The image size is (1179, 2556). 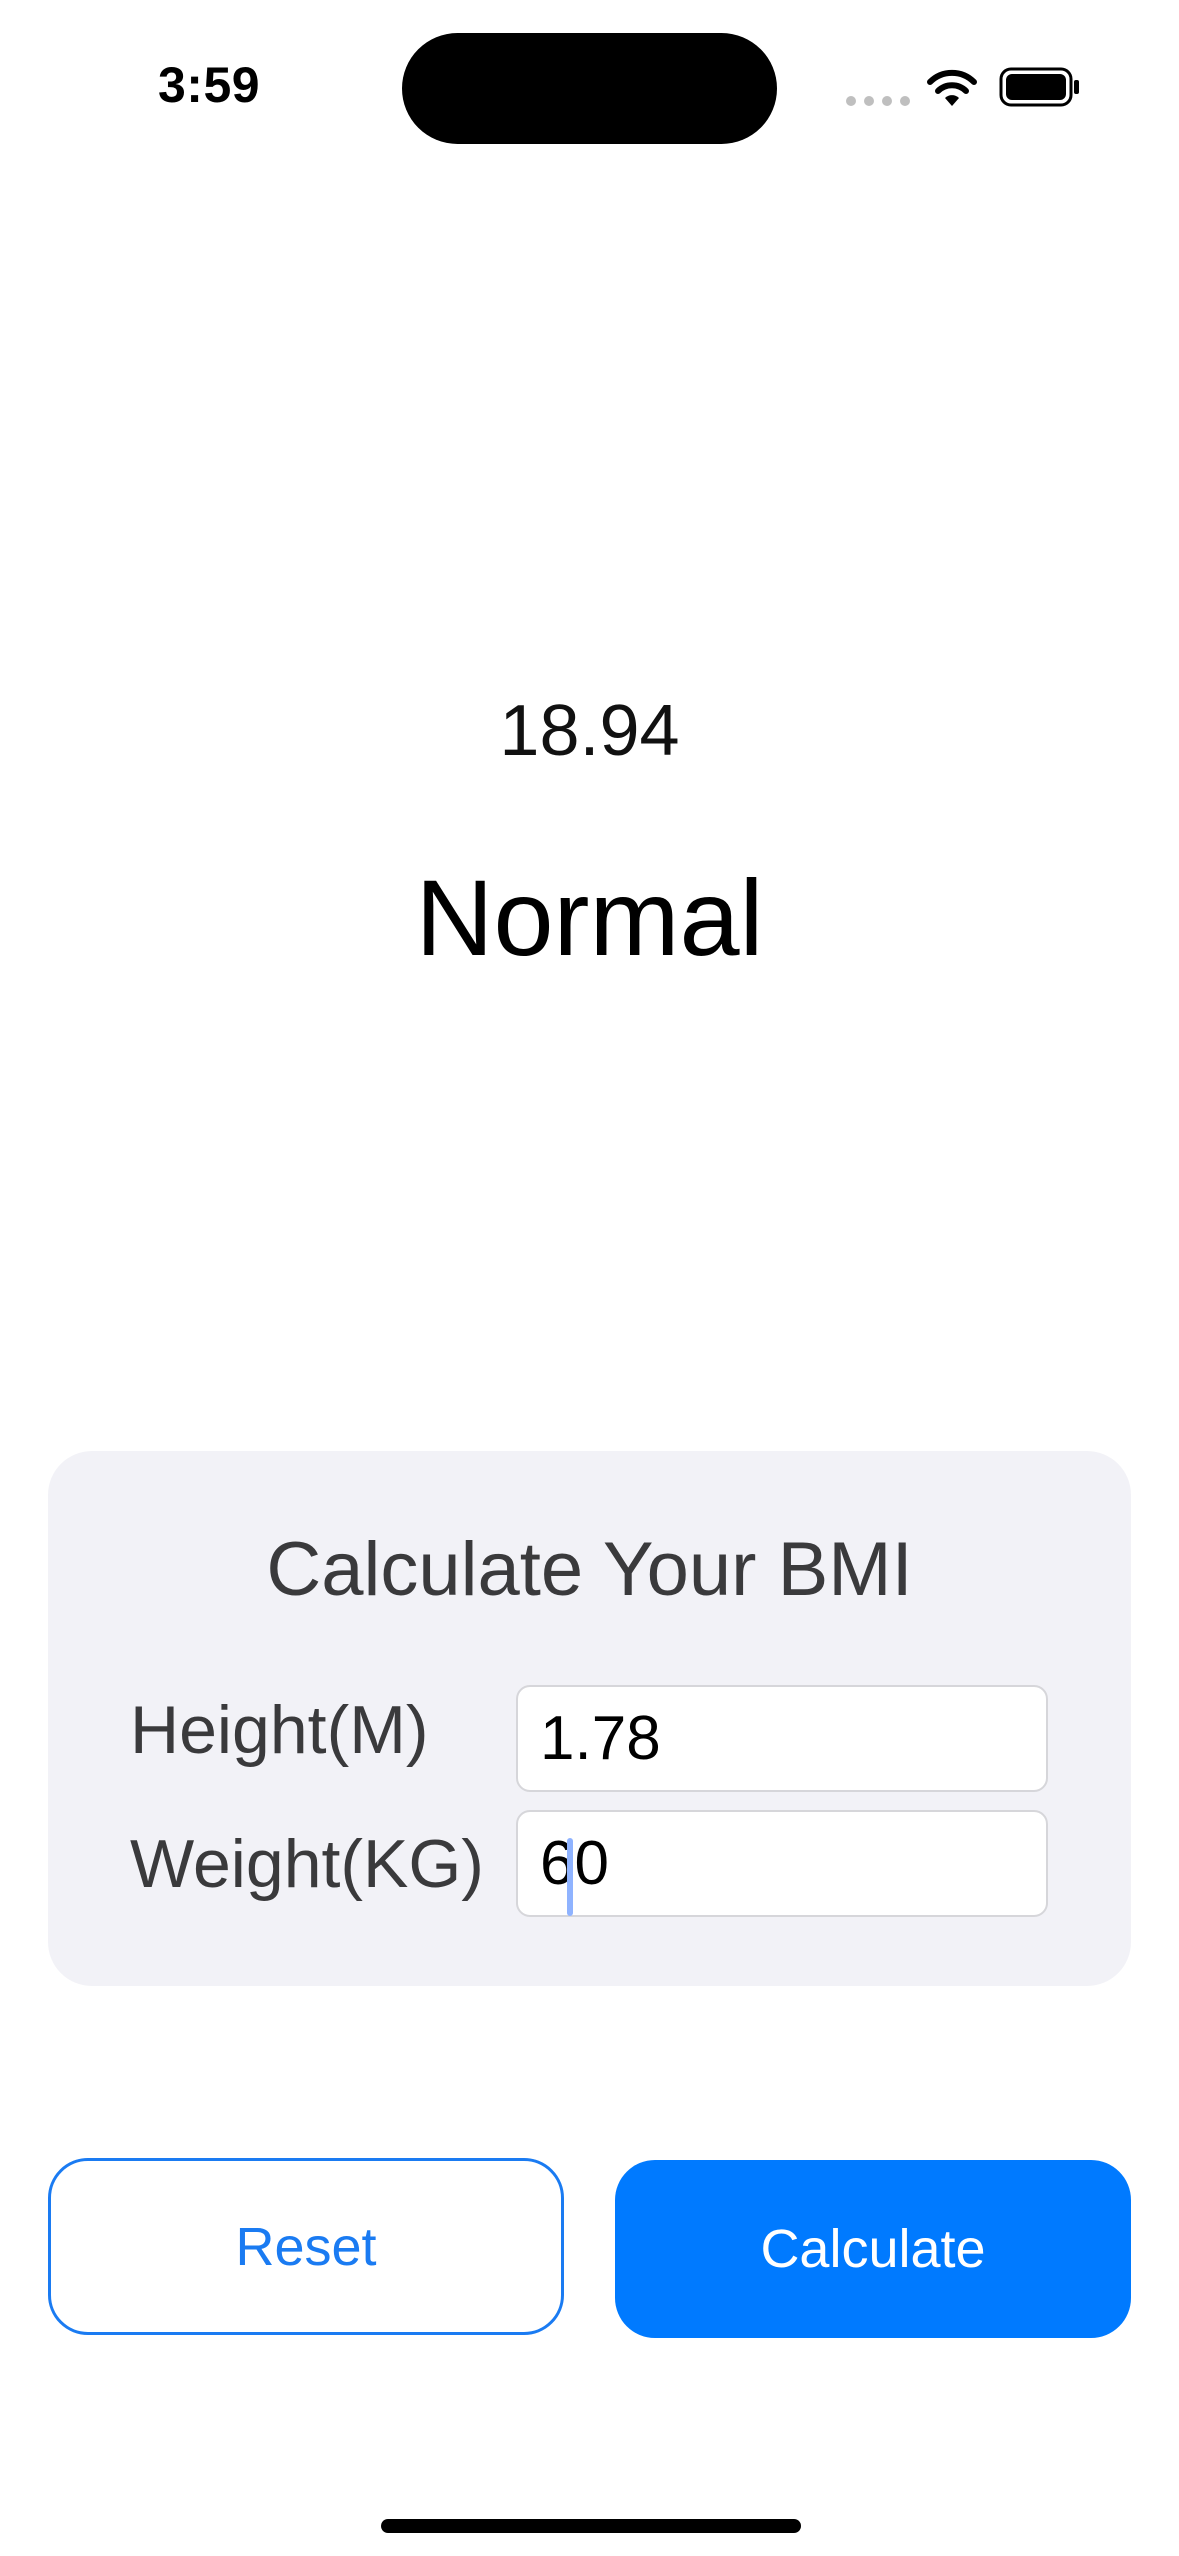 I want to click on battery-icon, so click(x=1039, y=87).